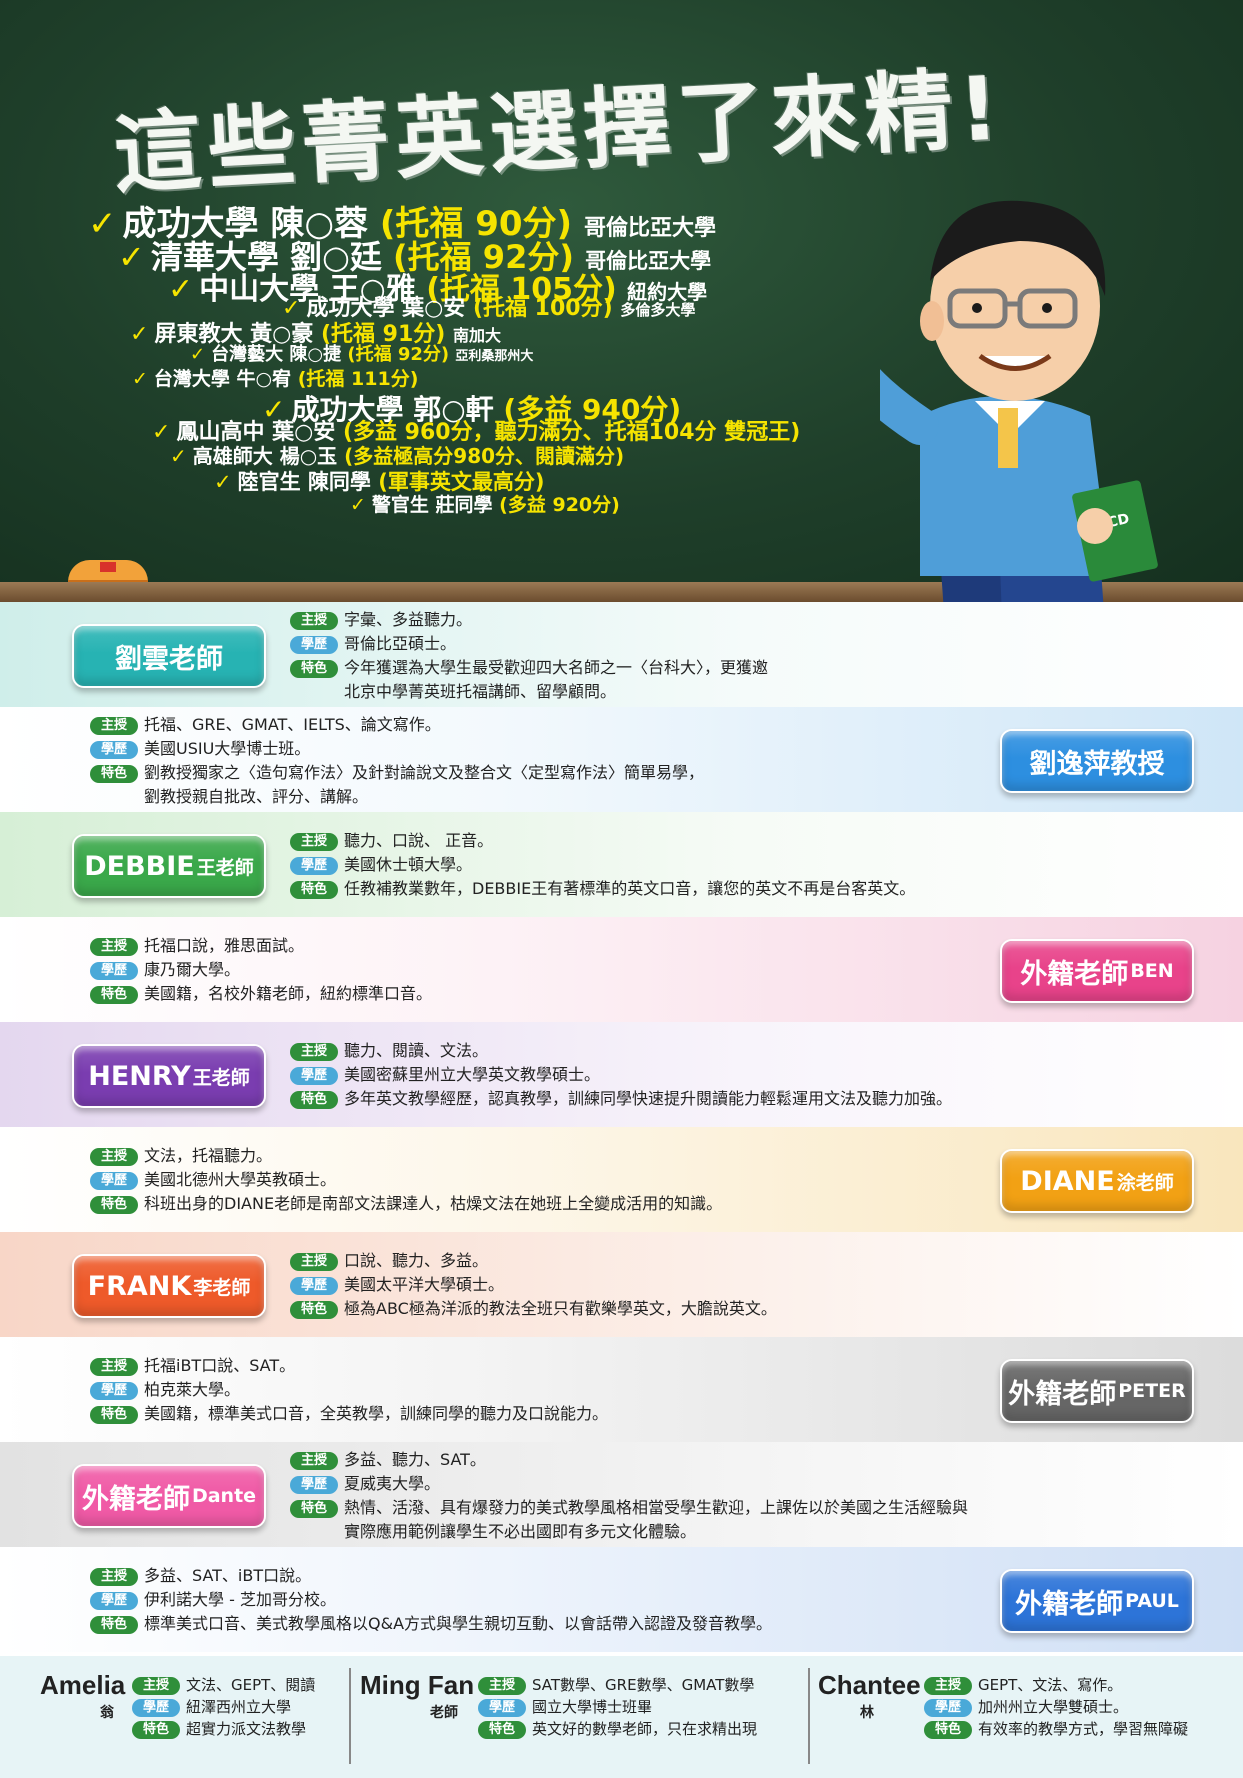 The image size is (1243, 1778). I want to click on info-text: 紐澤西州立大學, so click(239, 1707).